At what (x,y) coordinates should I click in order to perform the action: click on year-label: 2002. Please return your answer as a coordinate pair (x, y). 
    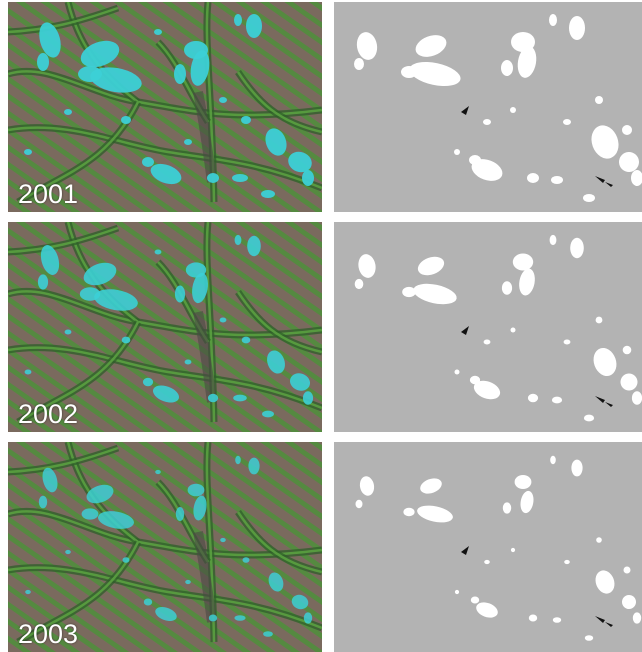
    Looking at the image, I should click on (48, 414).